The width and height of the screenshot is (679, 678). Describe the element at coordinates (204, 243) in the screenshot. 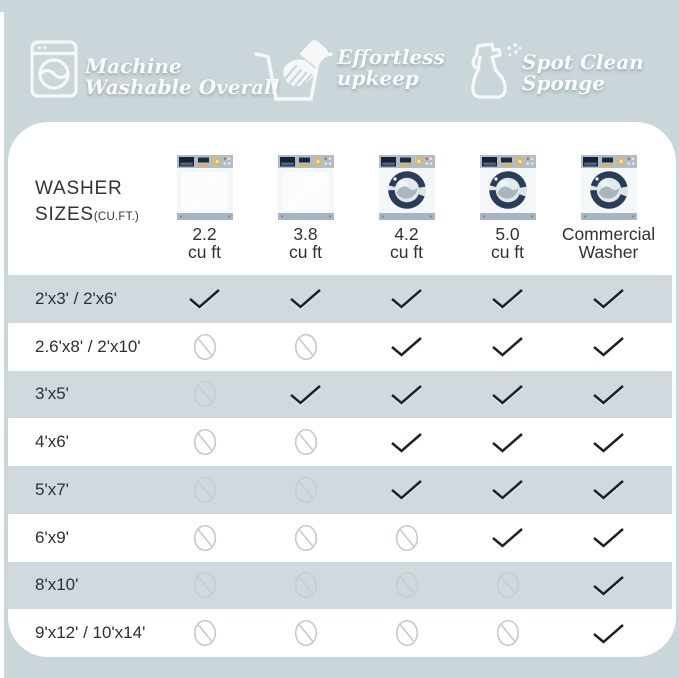

I see `column-label: 2.2 cu ft` at that location.